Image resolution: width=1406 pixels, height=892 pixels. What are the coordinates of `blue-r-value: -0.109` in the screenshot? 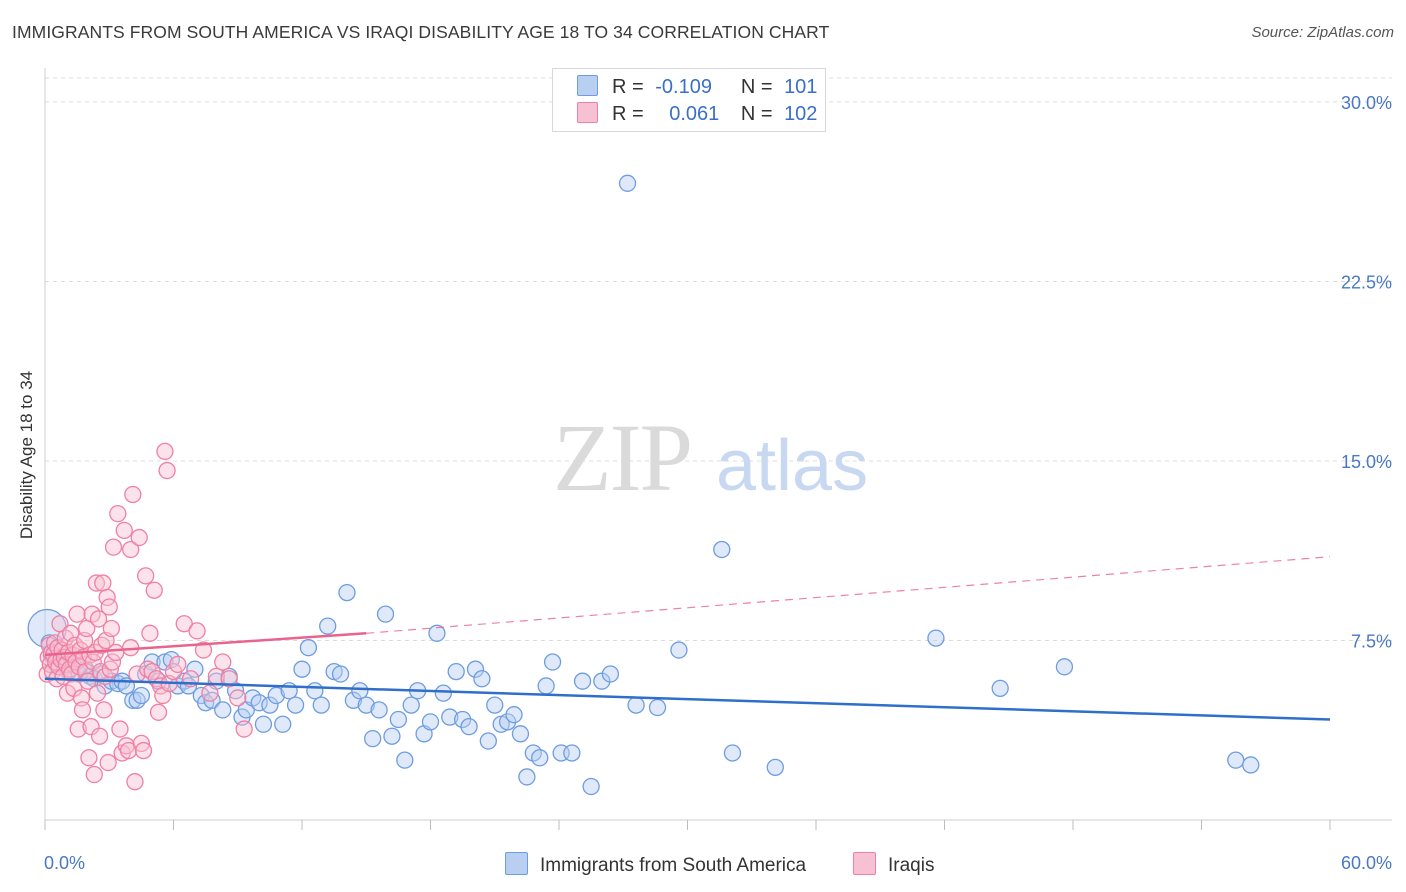 It's located at (683, 87).